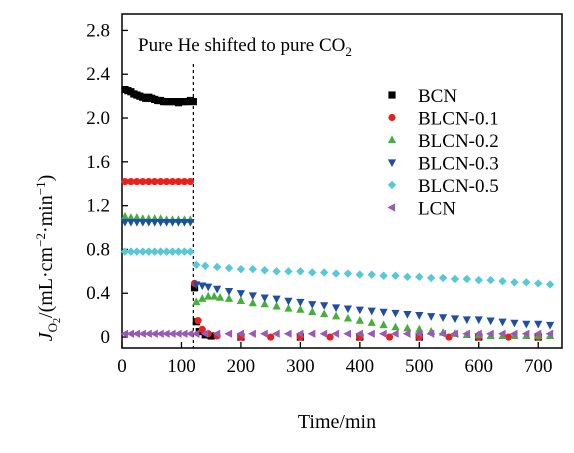 Image resolution: width=574 pixels, height=453 pixels. Describe the element at coordinates (300, 366) in the screenshot. I see `x-tick-label: 300` at that location.